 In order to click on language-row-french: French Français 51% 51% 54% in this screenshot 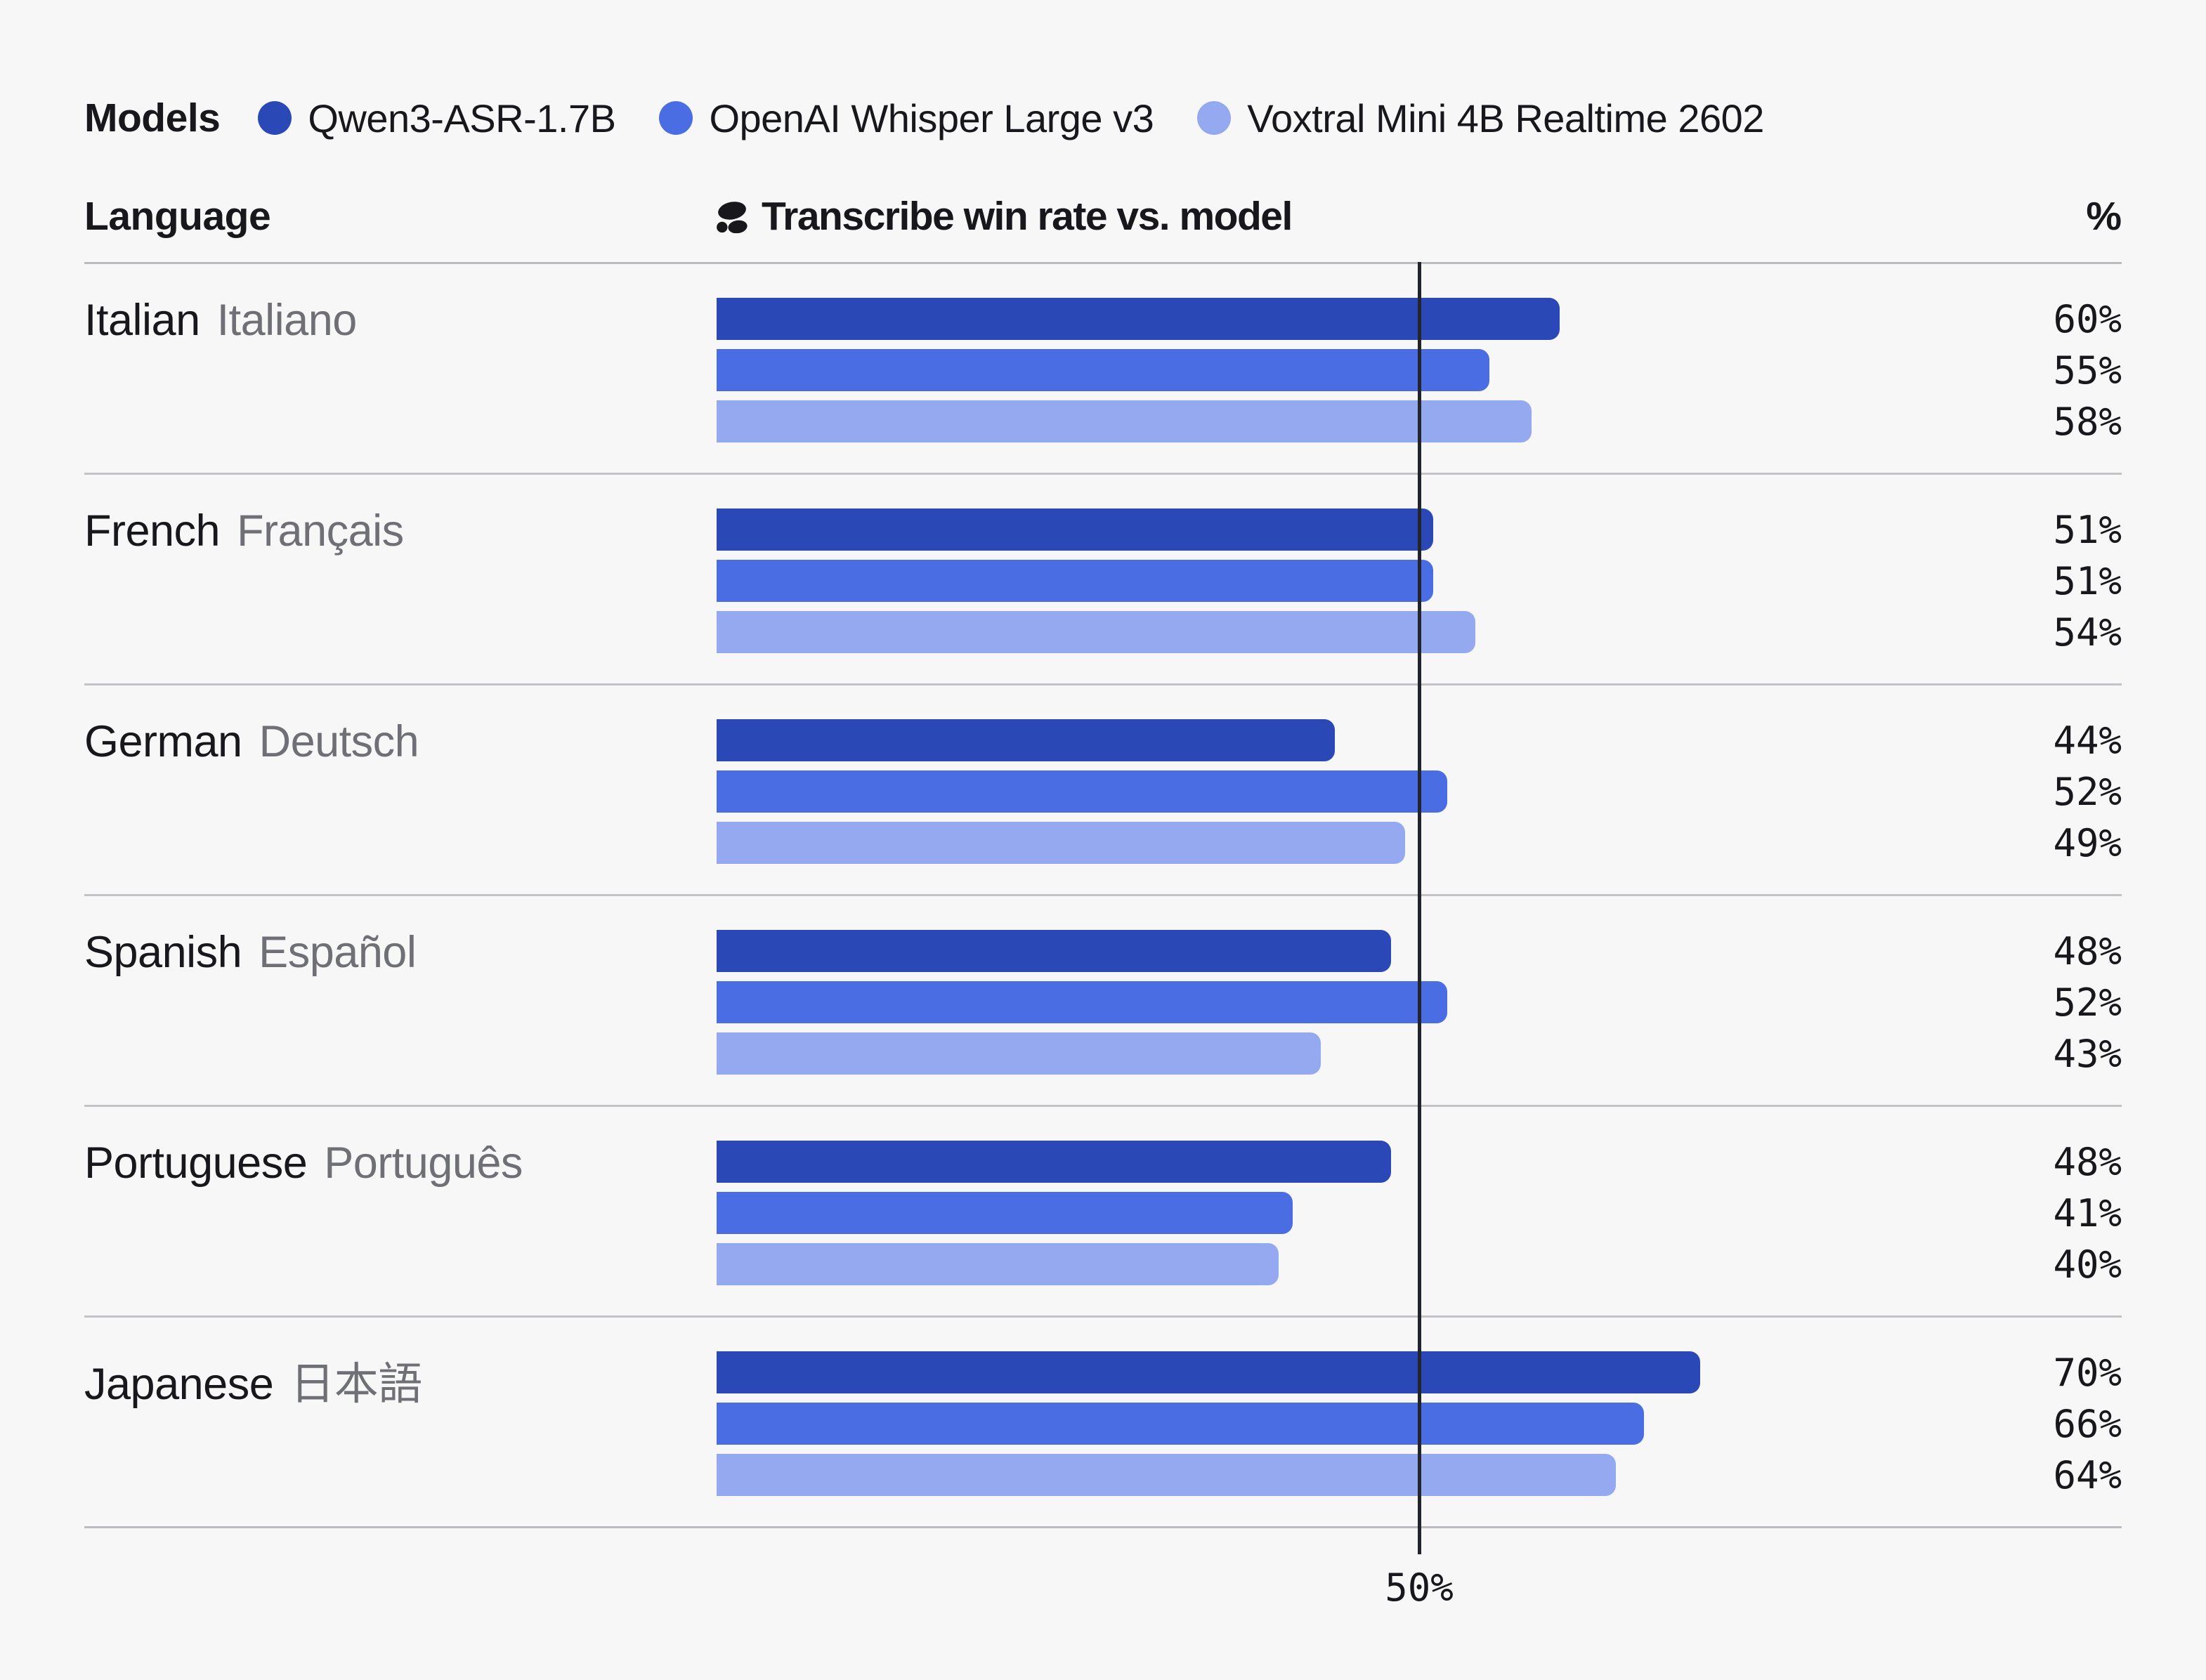, I will do `click(1103, 578)`.